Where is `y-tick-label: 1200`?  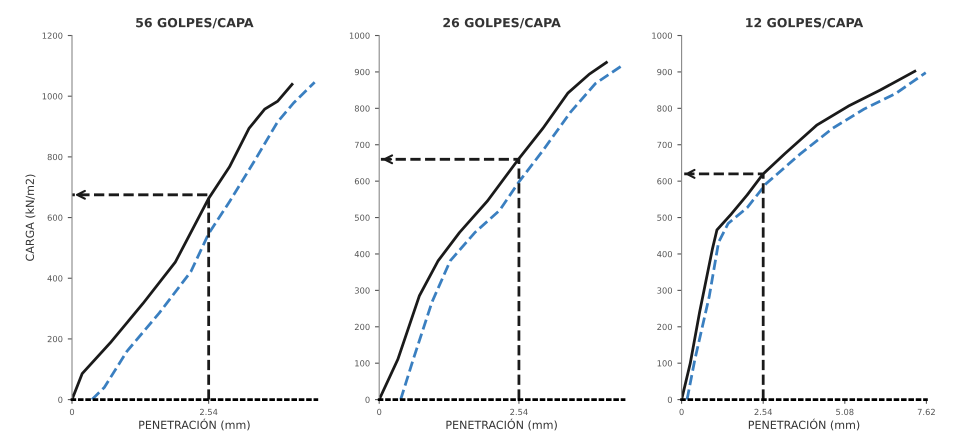 y-tick-label: 1200 is located at coordinates (52, 35).